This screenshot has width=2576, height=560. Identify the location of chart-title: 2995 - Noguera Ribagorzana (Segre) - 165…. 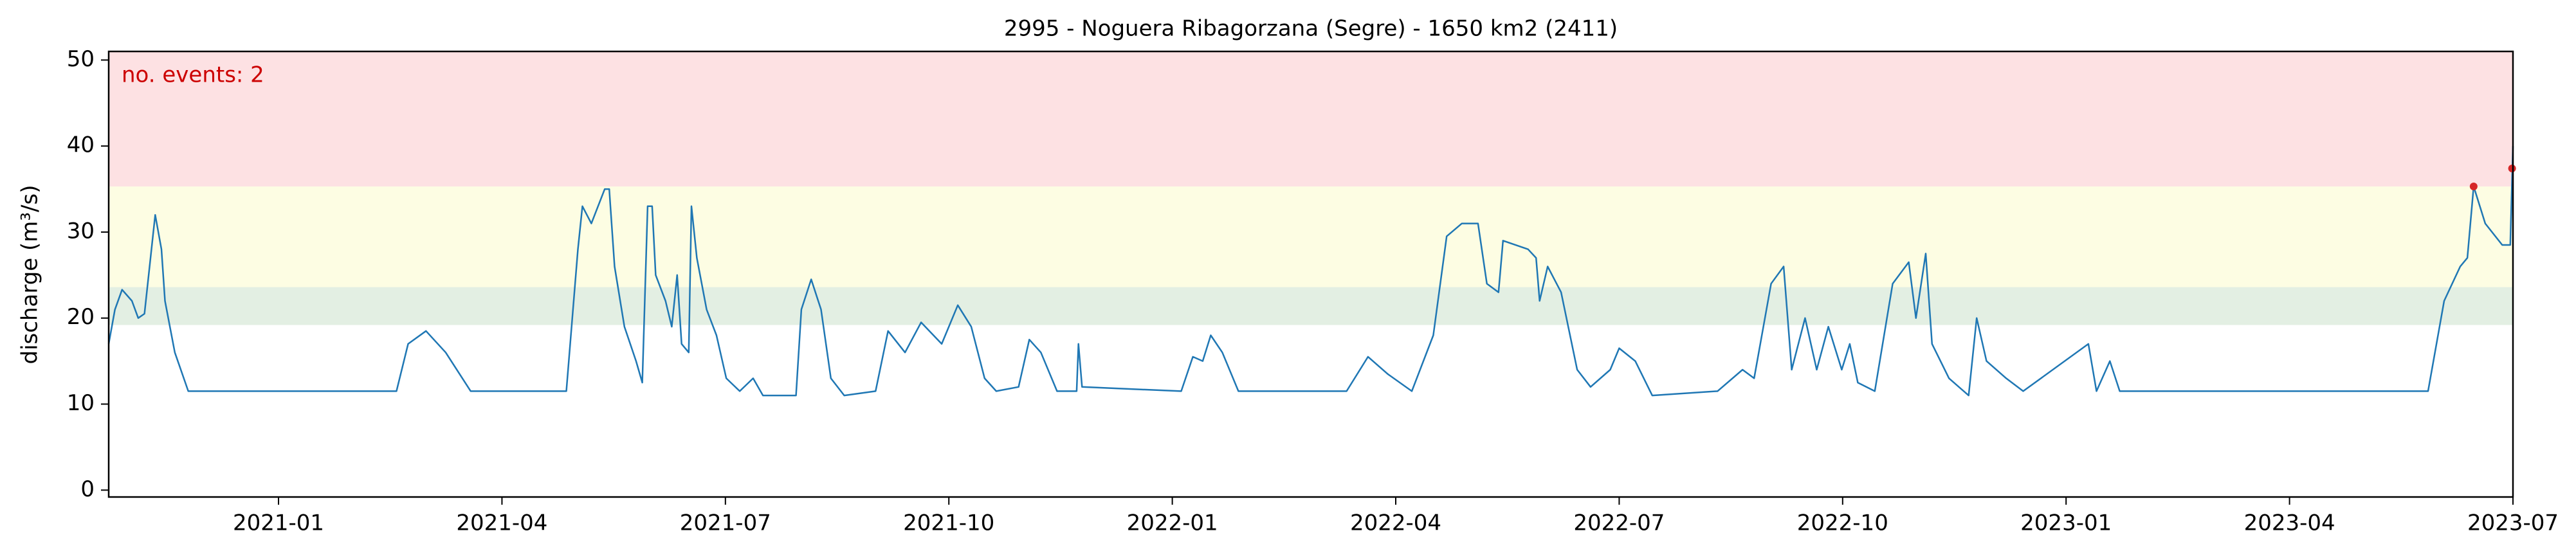
(1311, 29).